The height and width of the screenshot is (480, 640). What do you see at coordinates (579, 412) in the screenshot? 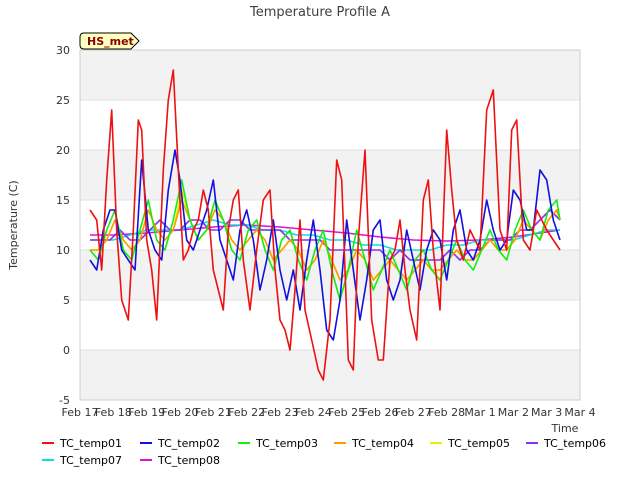
I see `x-tick-label: Mar 4` at bounding box center [579, 412].